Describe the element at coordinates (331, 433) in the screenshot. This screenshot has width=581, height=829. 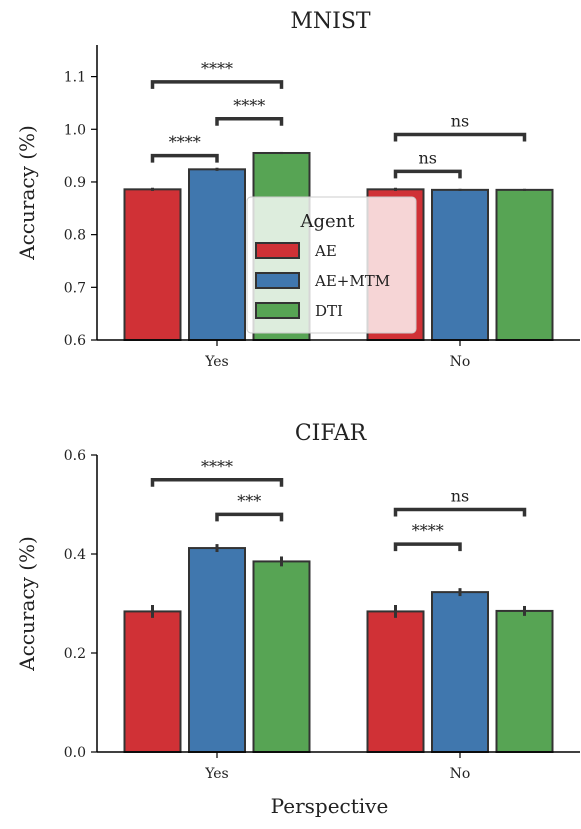
I see `chart-title: CIFAR` at that location.